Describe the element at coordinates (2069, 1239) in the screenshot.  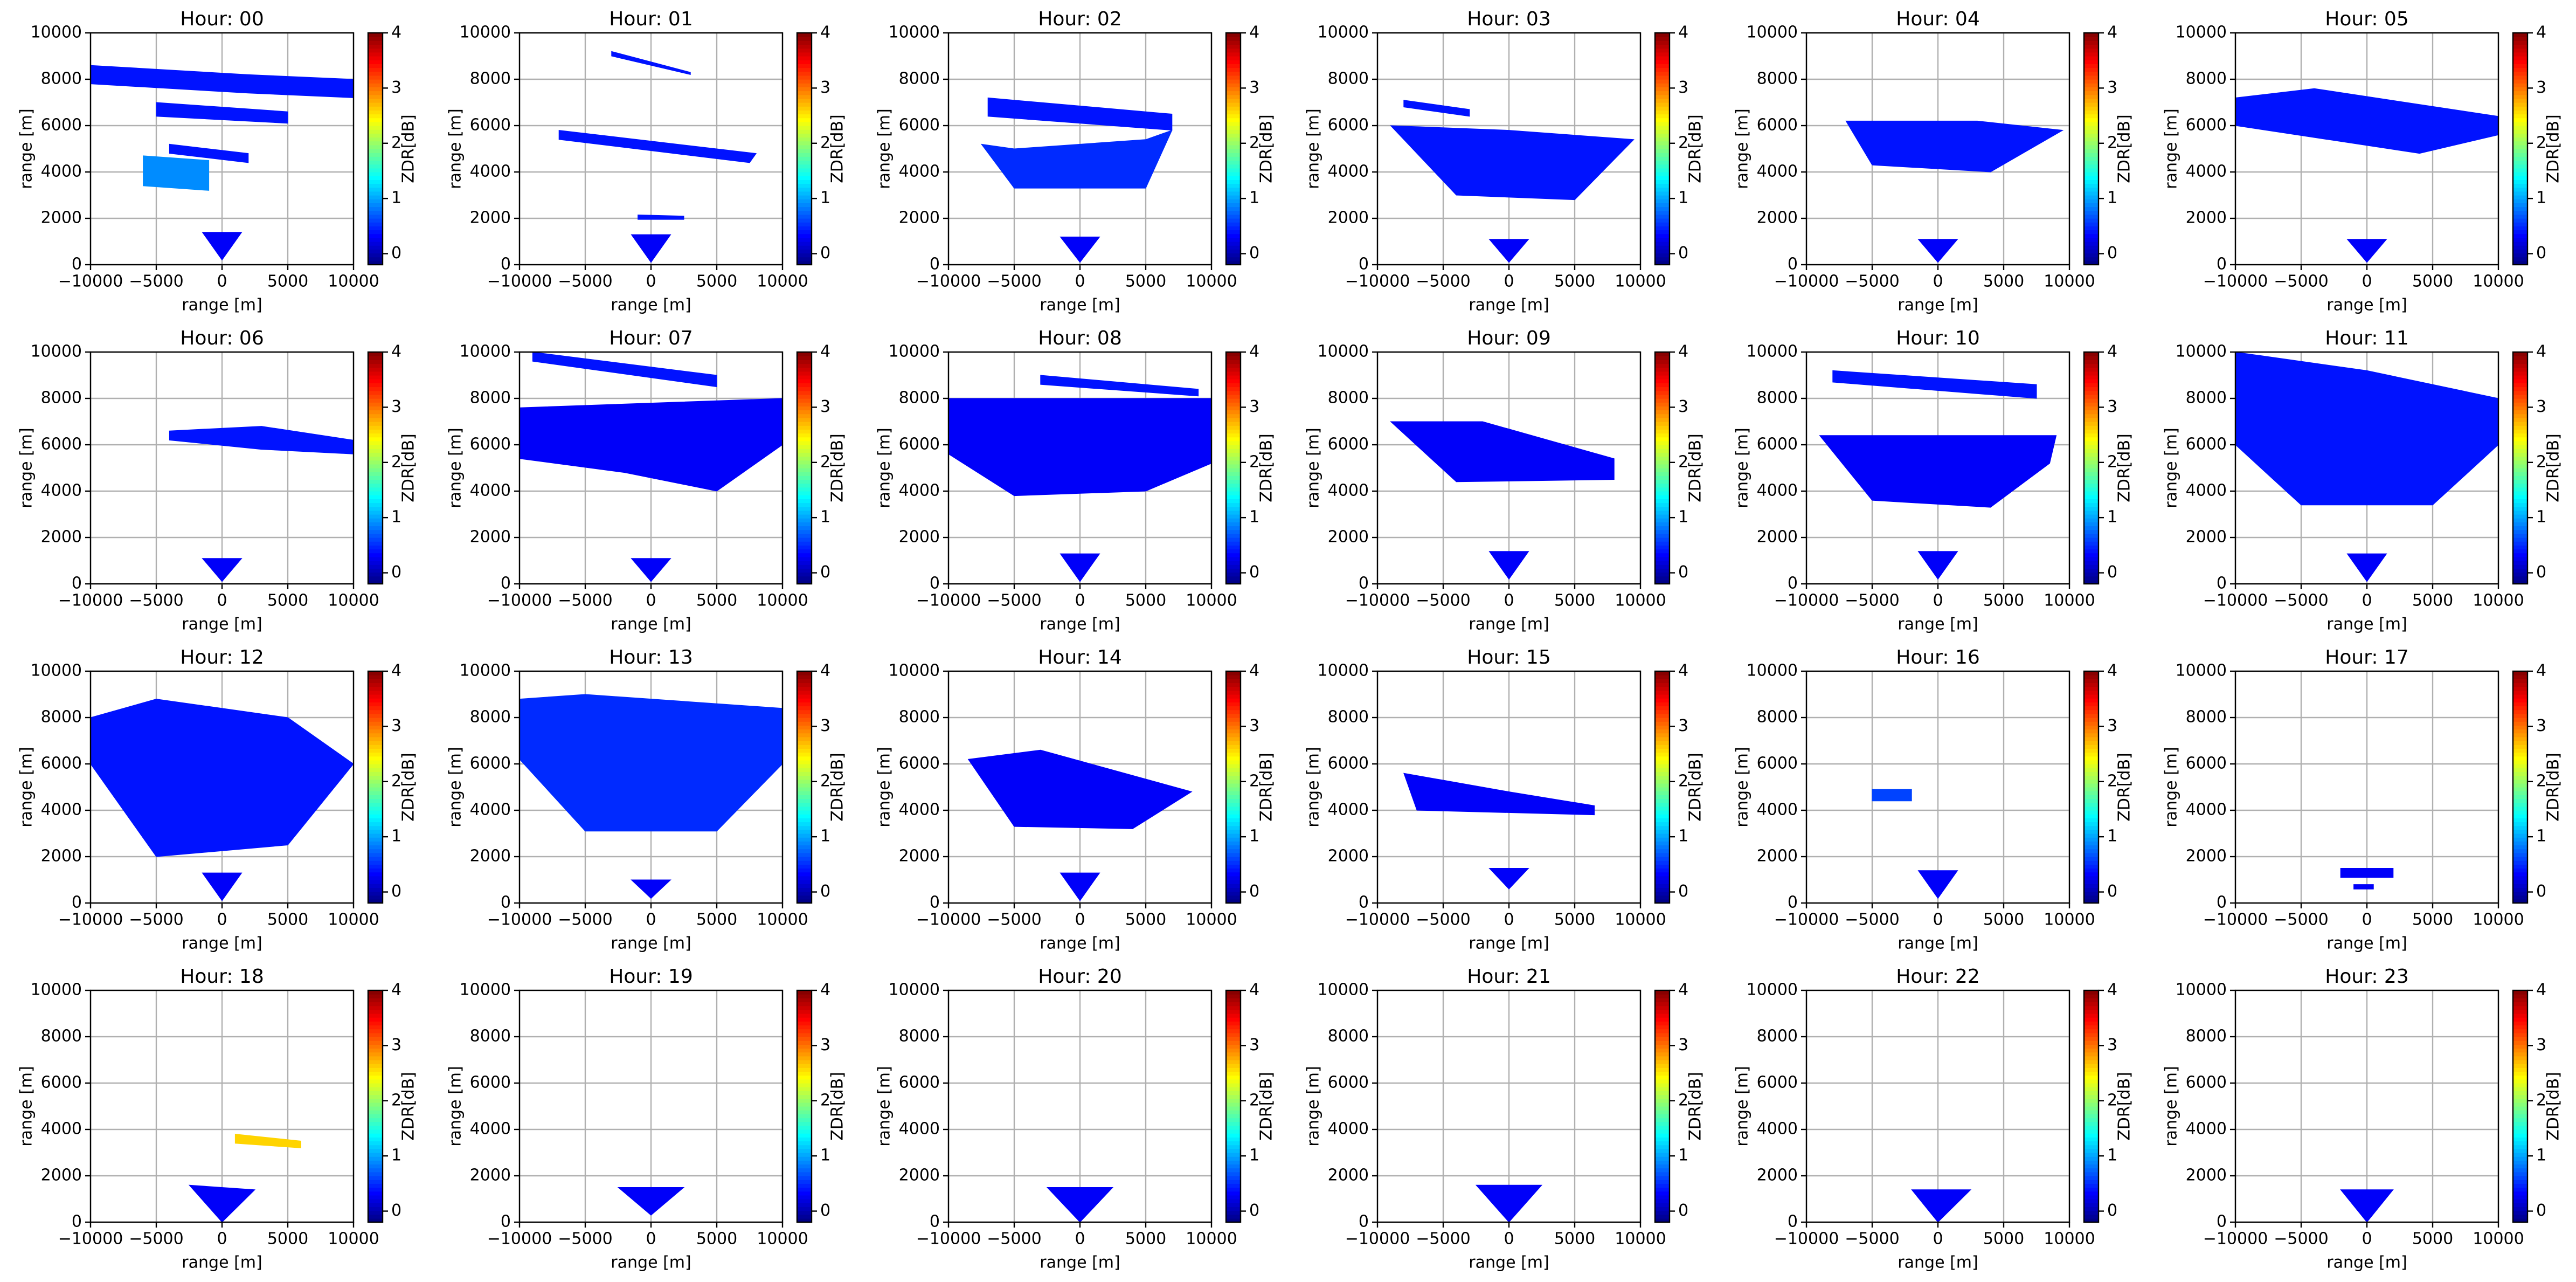
I see `x-tick-label: 10000` at that location.